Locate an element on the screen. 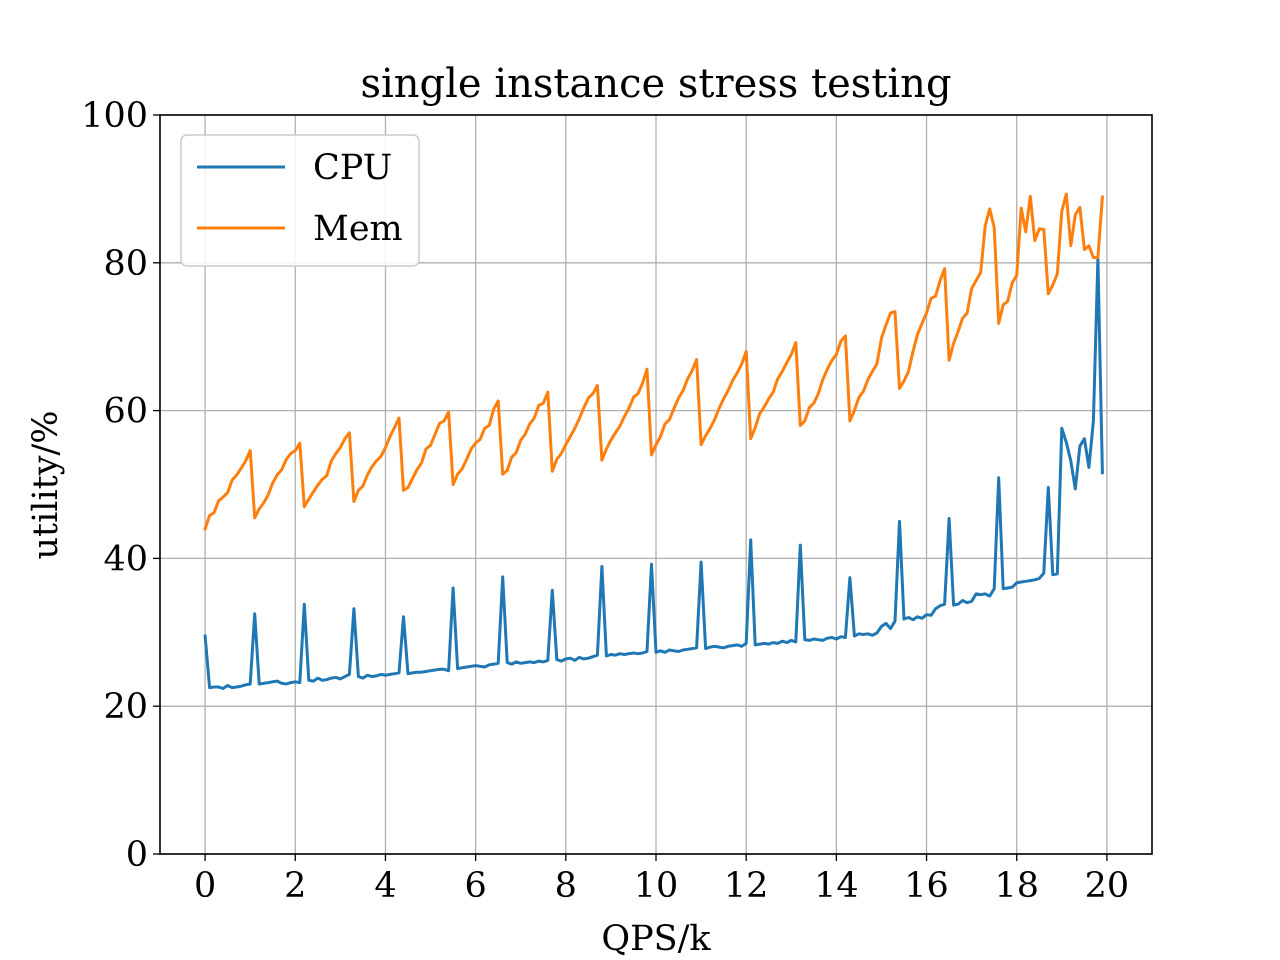  chart-title: single instance stress testing is located at coordinates (655, 84).